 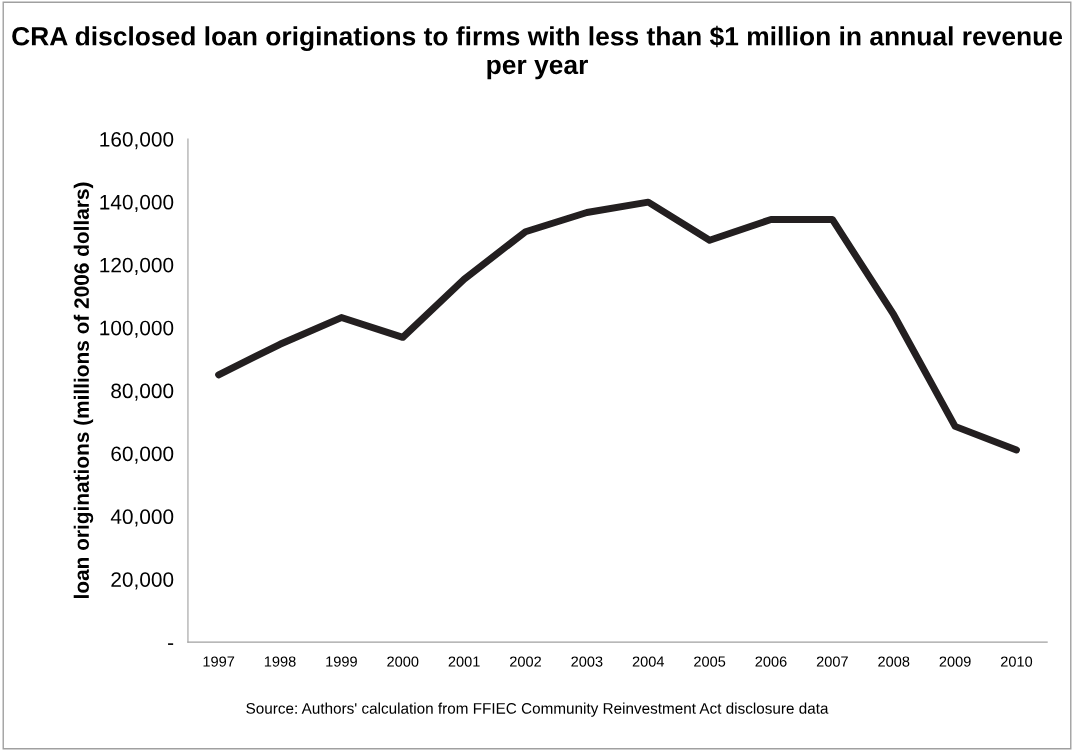 I want to click on x-tick-label: 1997, so click(x=219, y=661).